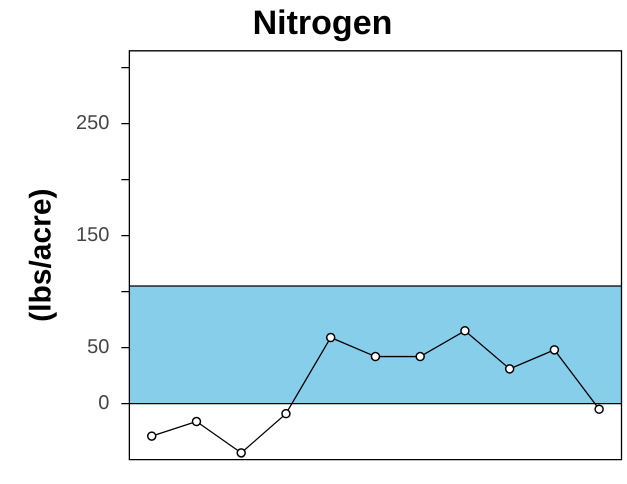  I want to click on y-tick-label: 0, so click(104, 403).